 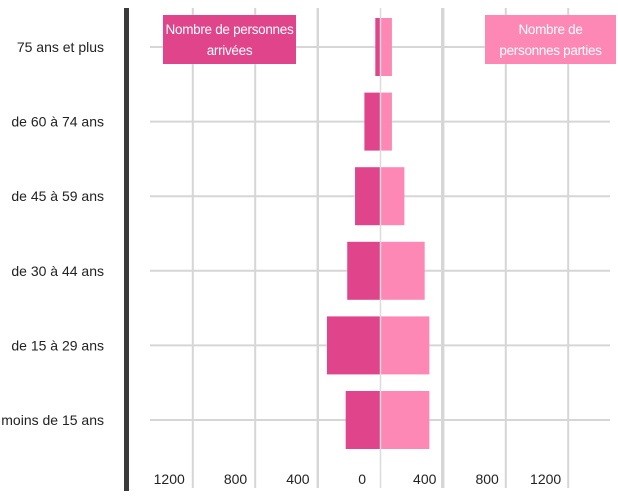 I want to click on category-label-0: 75 ans et plus, so click(x=60, y=47).